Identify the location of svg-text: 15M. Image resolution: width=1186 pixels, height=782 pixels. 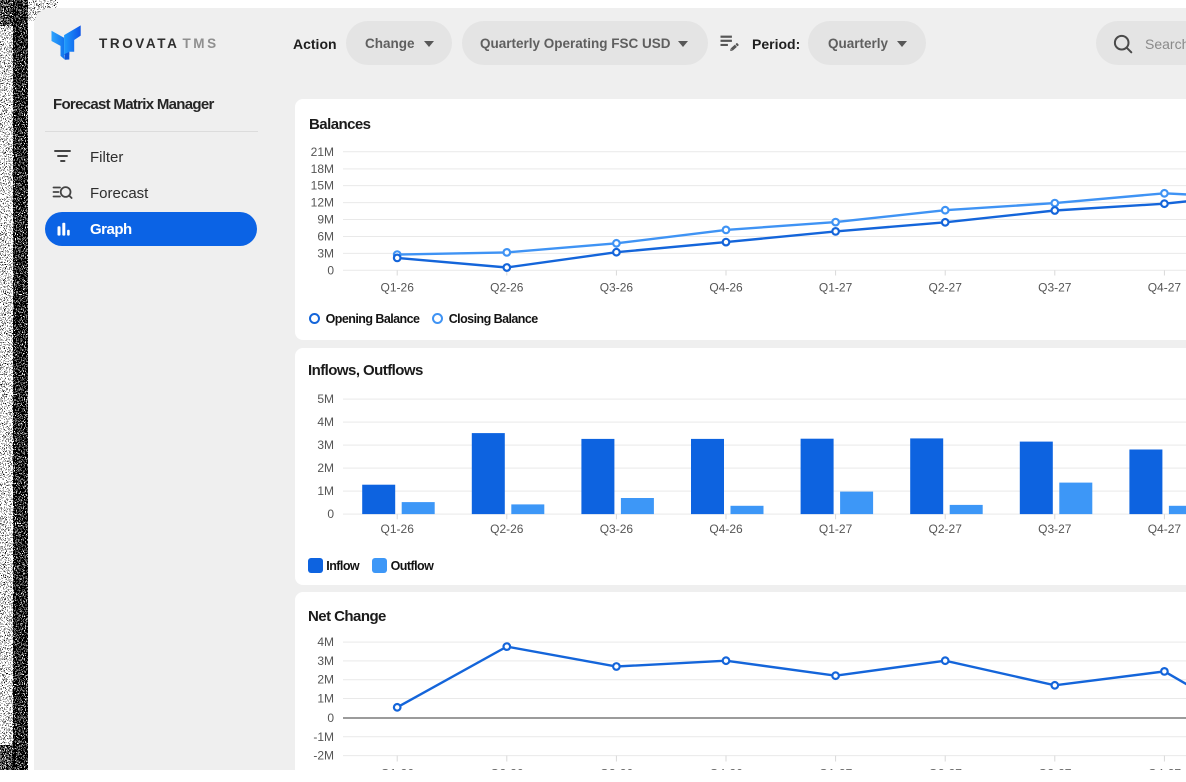
(322, 186).